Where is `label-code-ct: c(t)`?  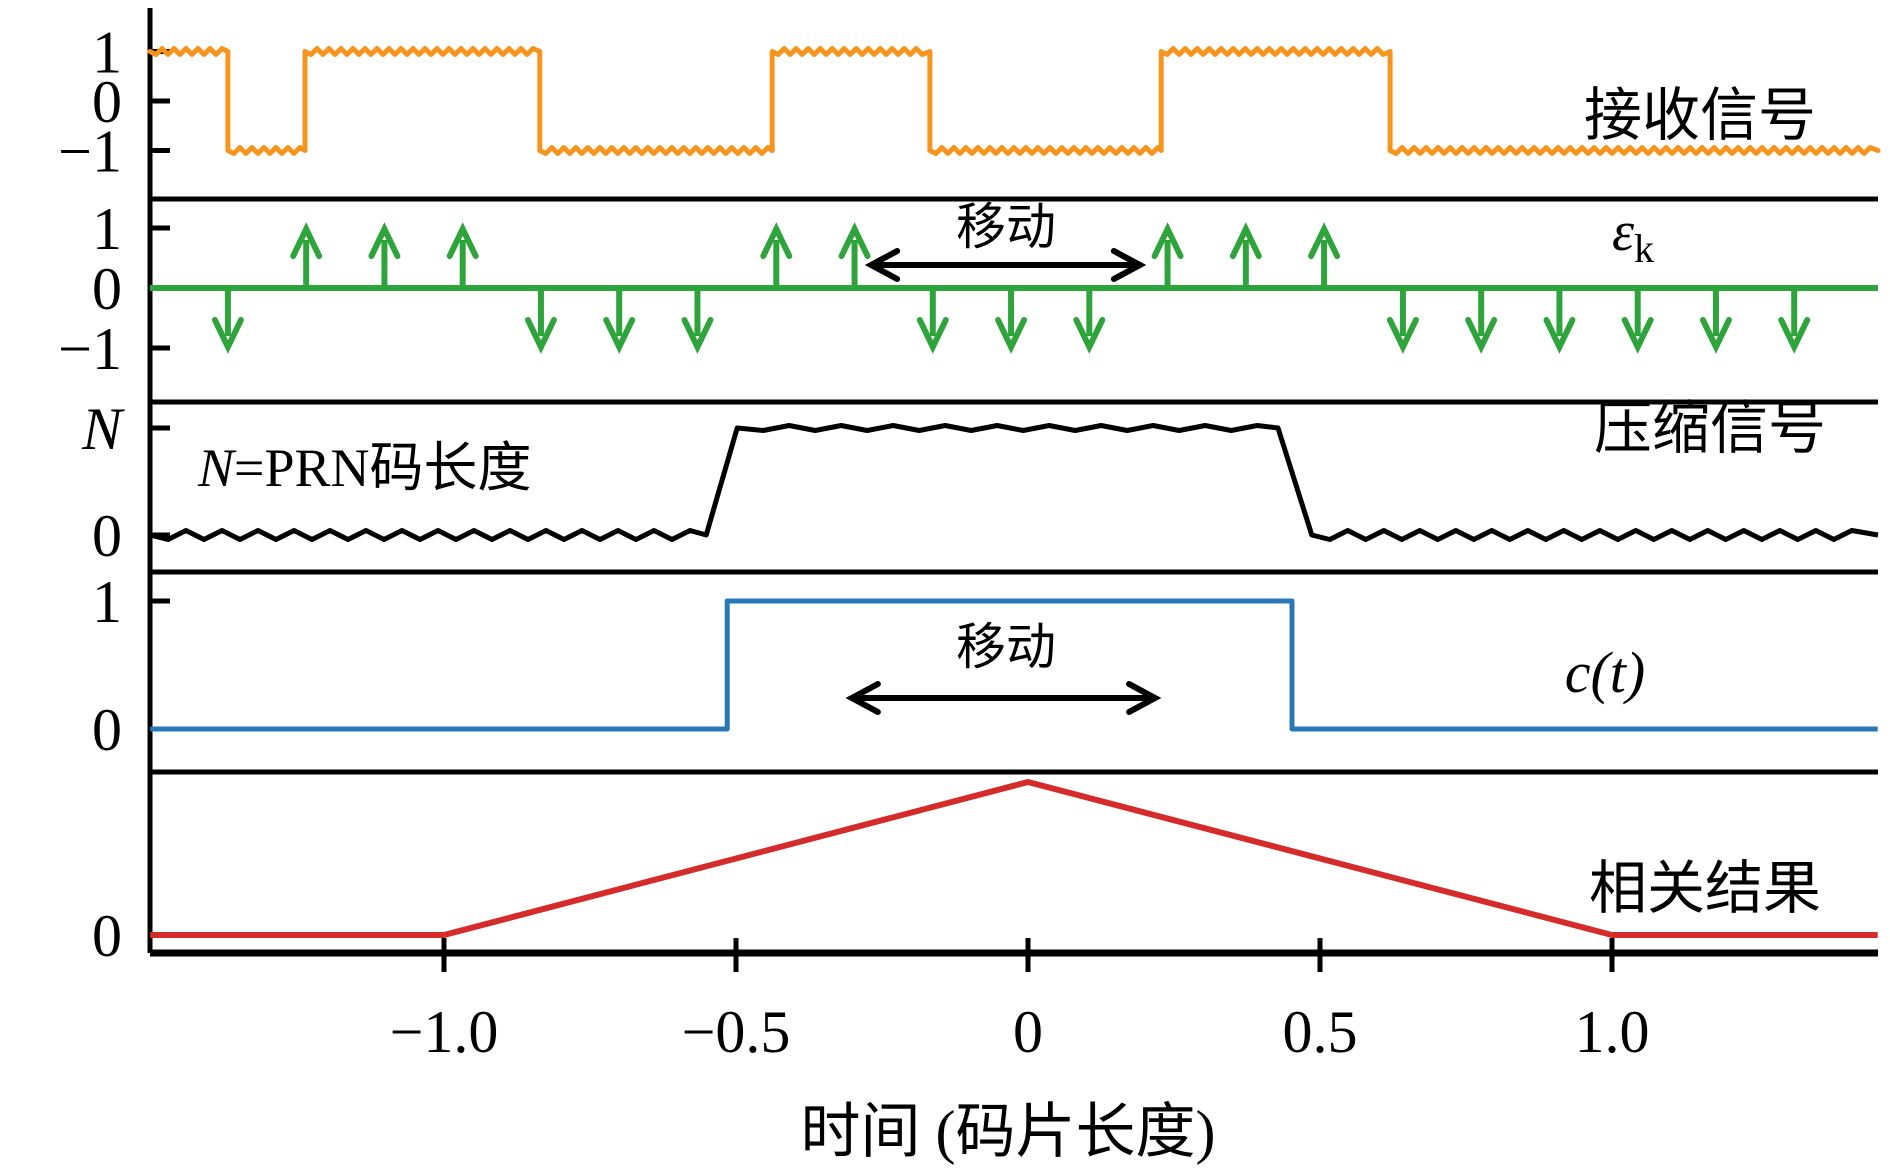
label-code-ct: c(t) is located at coordinates (1605, 672).